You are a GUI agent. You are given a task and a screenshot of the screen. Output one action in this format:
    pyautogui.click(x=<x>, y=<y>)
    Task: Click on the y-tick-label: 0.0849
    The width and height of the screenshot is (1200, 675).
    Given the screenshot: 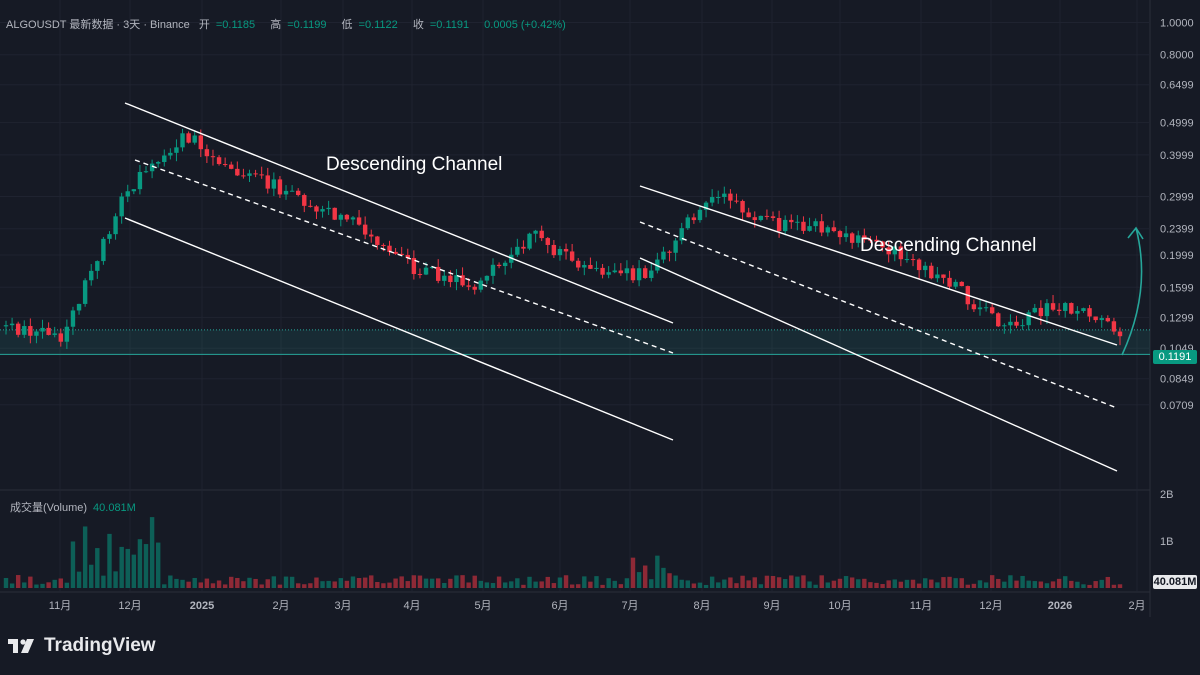 What is the action you would take?
    pyautogui.click(x=1177, y=380)
    